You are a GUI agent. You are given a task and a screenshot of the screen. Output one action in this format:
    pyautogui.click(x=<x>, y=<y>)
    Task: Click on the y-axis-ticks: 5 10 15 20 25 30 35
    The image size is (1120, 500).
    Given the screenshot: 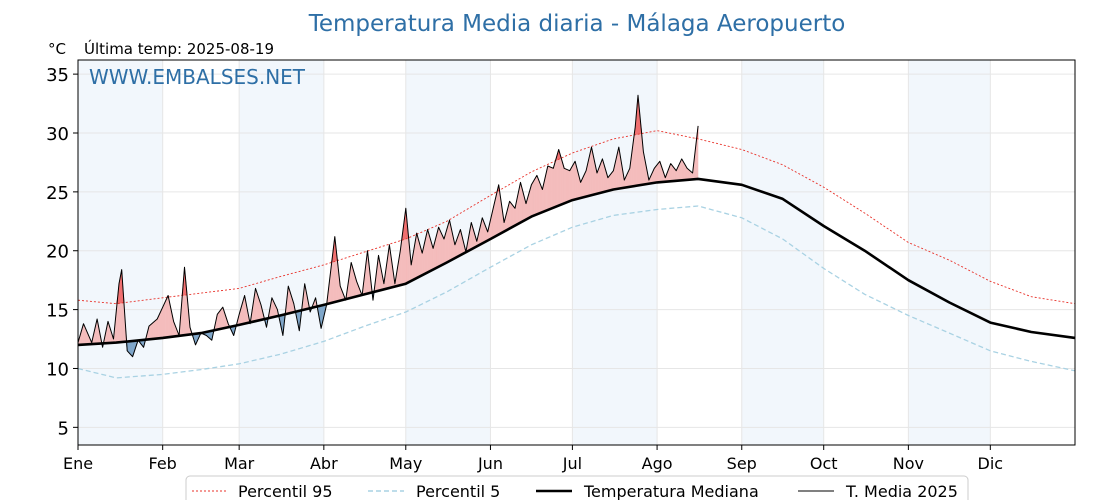 What is the action you would take?
    pyautogui.click(x=62, y=252)
    